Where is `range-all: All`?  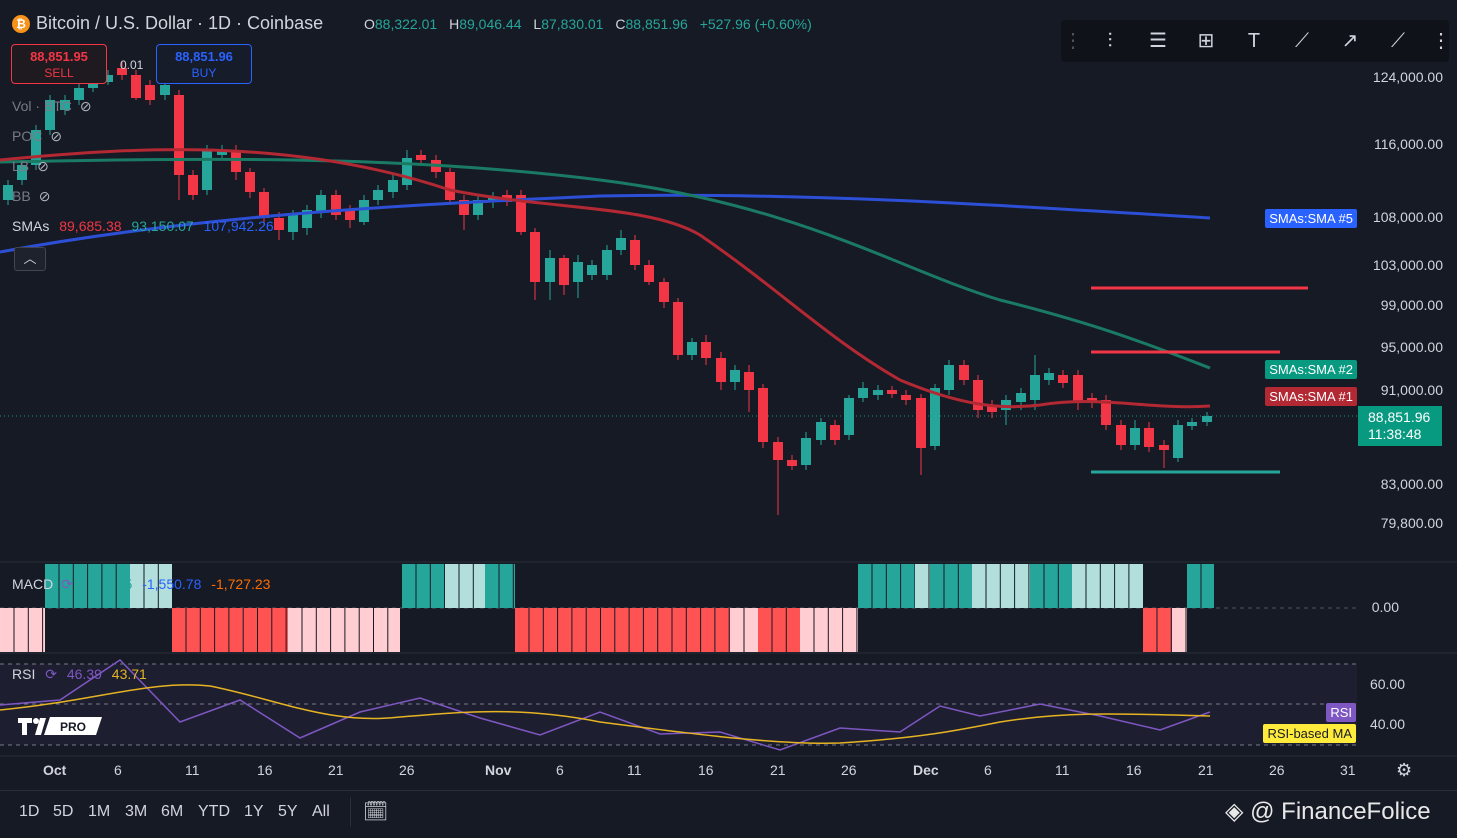 range-all: All is located at coordinates (321, 811).